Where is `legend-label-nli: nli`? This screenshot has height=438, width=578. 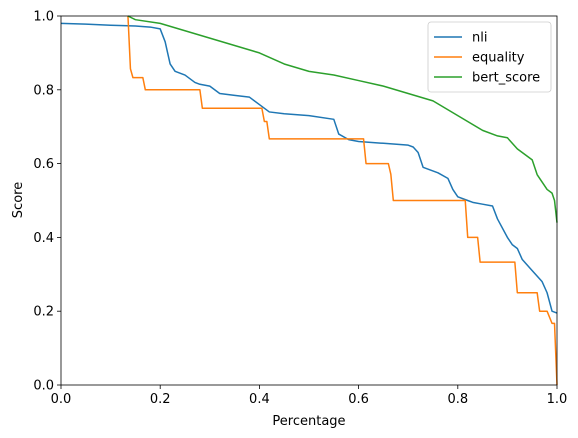 legend-label-nli: nli is located at coordinates (479, 38).